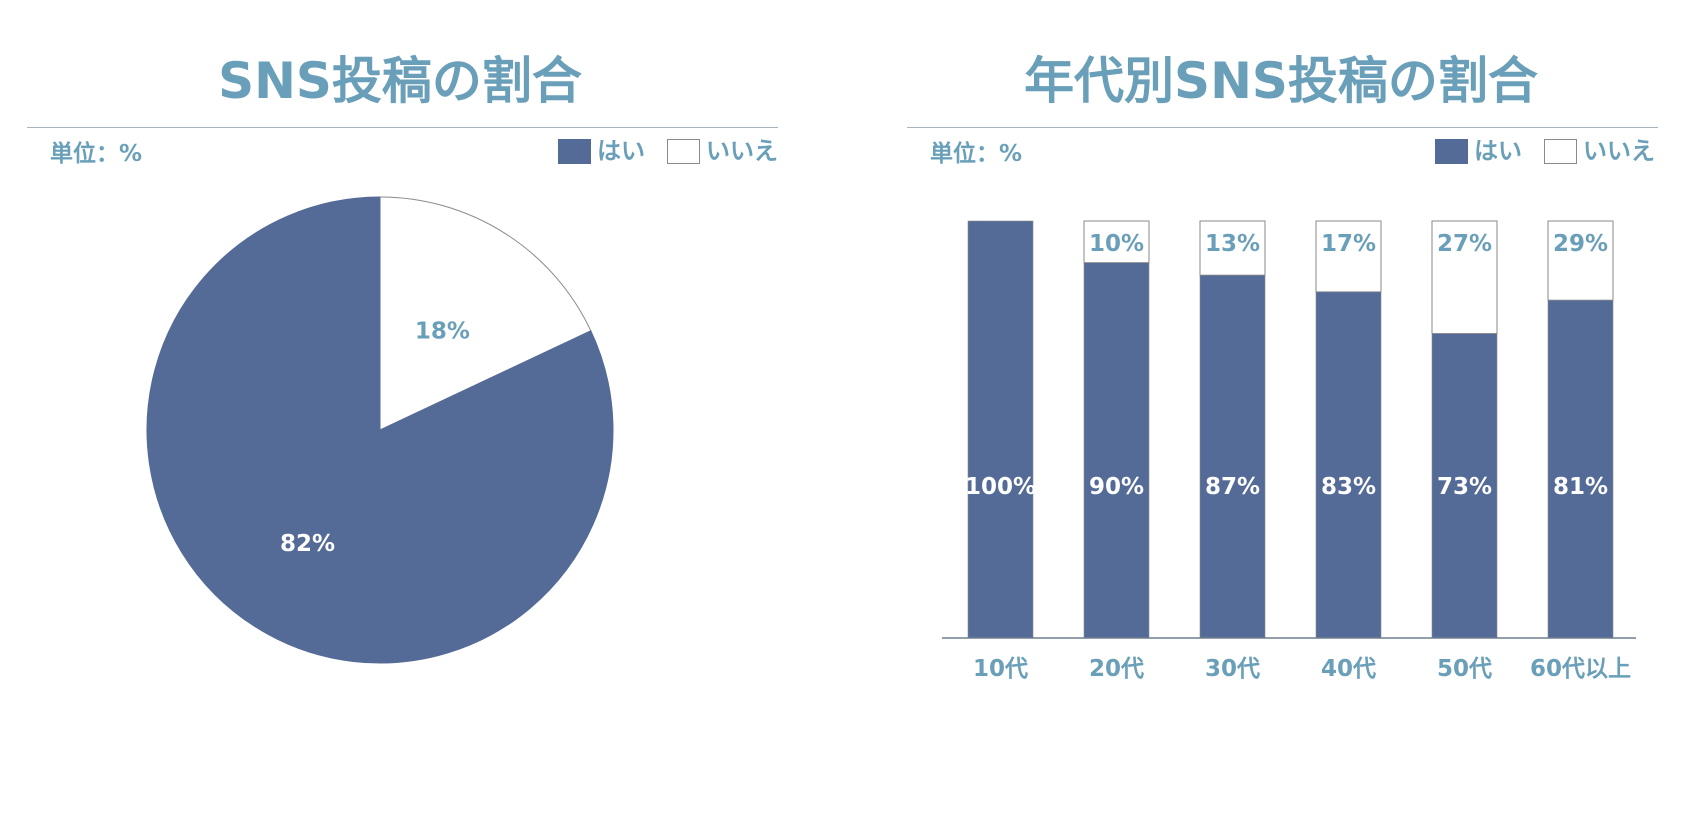  What do you see at coordinates (1348, 669) in the screenshot?
I see `x-tick-label: 40代` at bounding box center [1348, 669].